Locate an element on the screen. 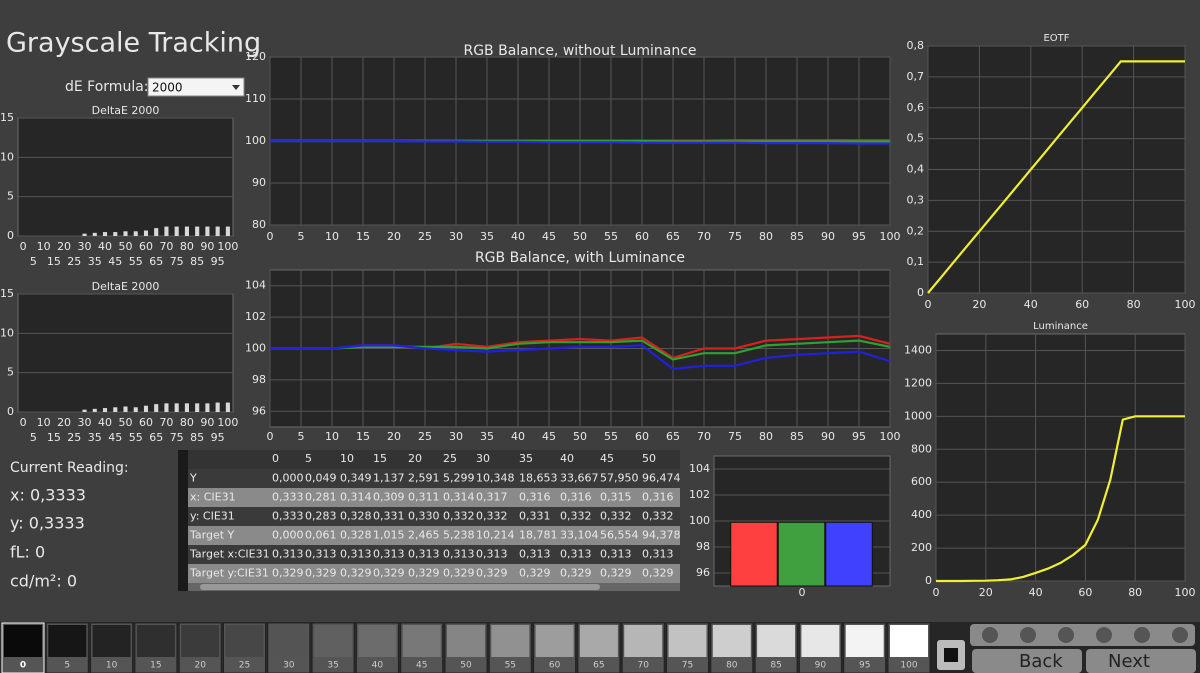 This screenshot has width=1200, height=673. y-tick-label: 10 is located at coordinates (7, 156).